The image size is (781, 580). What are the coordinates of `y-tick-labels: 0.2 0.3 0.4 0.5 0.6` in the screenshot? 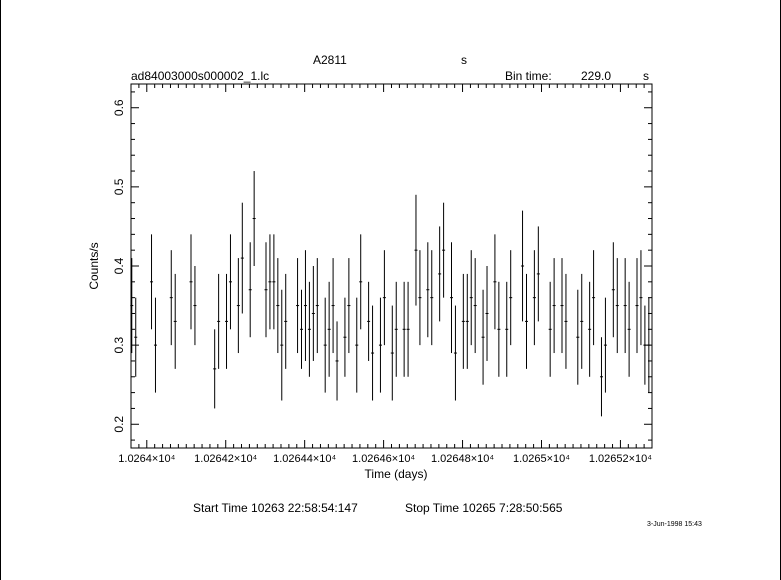 It's located at (119, 266).